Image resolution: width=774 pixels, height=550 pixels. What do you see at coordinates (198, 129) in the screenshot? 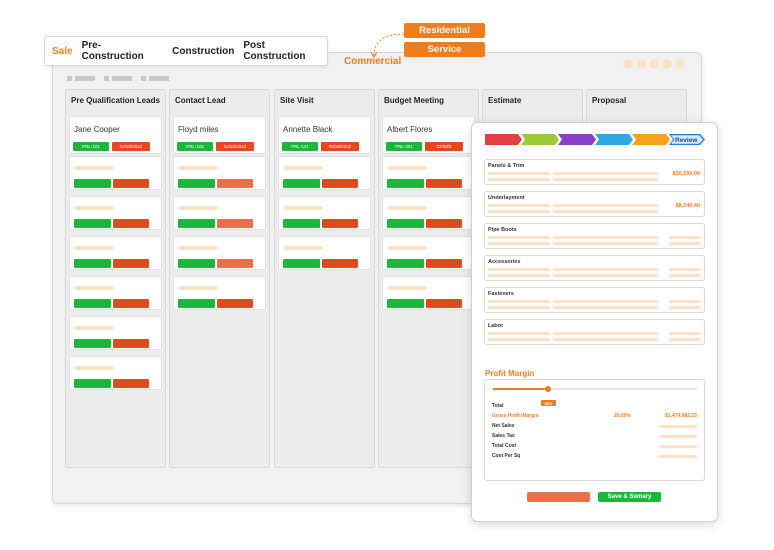
I see `lead-name: Floyd miles` at bounding box center [198, 129].